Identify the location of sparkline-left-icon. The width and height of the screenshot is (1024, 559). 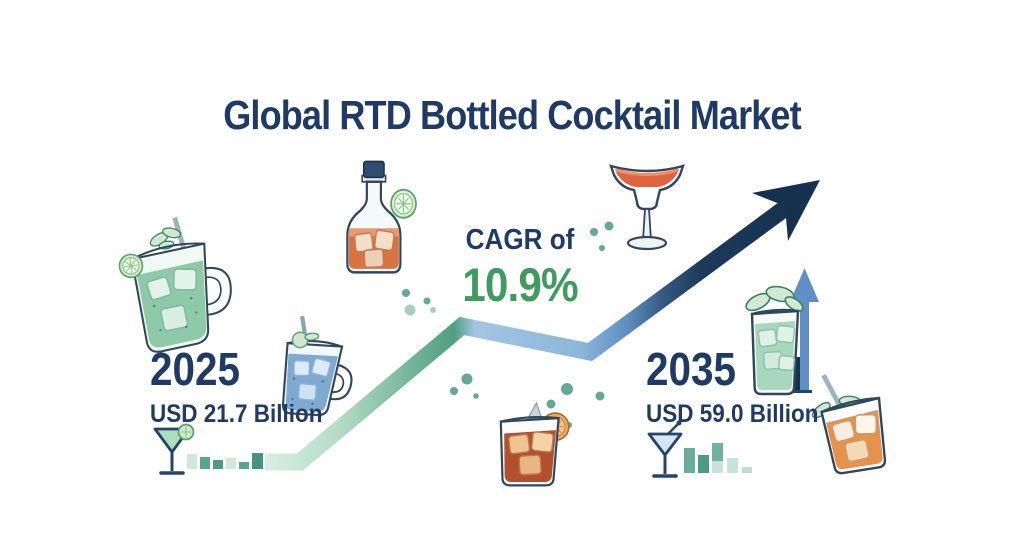
(225, 461).